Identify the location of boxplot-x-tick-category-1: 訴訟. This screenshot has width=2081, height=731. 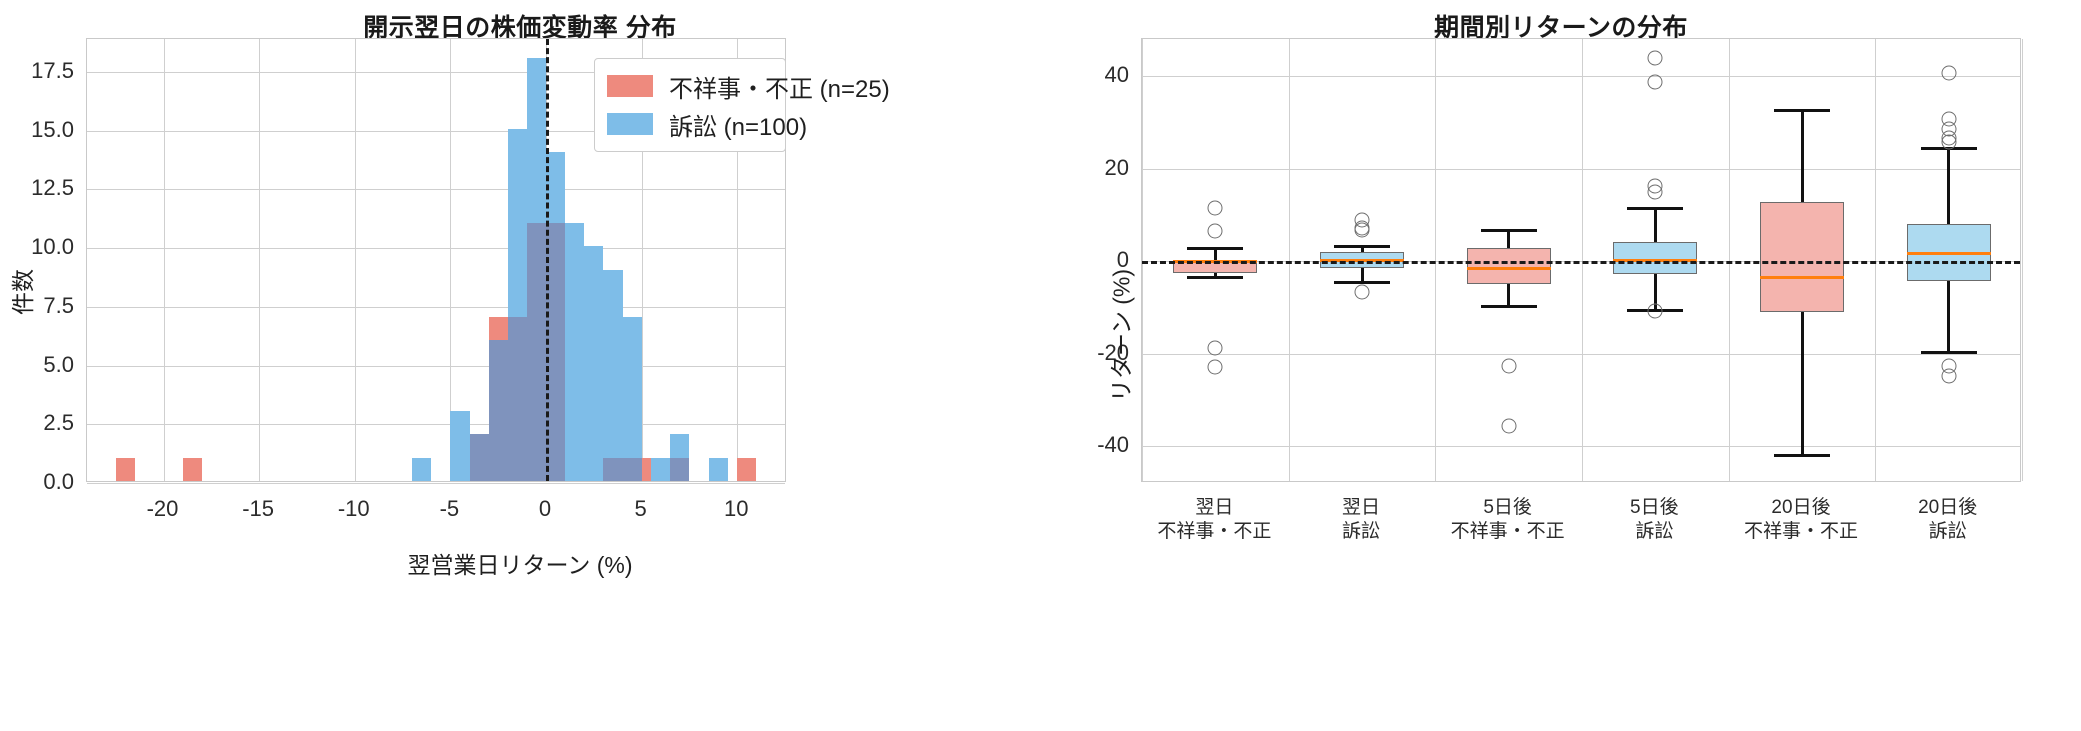
(1361, 531).